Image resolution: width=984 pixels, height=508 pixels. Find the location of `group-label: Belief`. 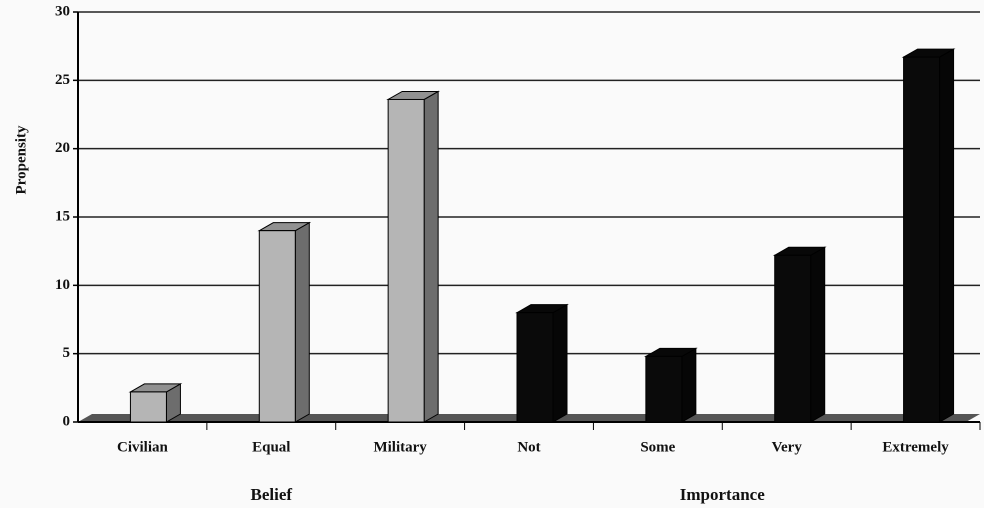

group-label: Belief is located at coordinates (272, 494).